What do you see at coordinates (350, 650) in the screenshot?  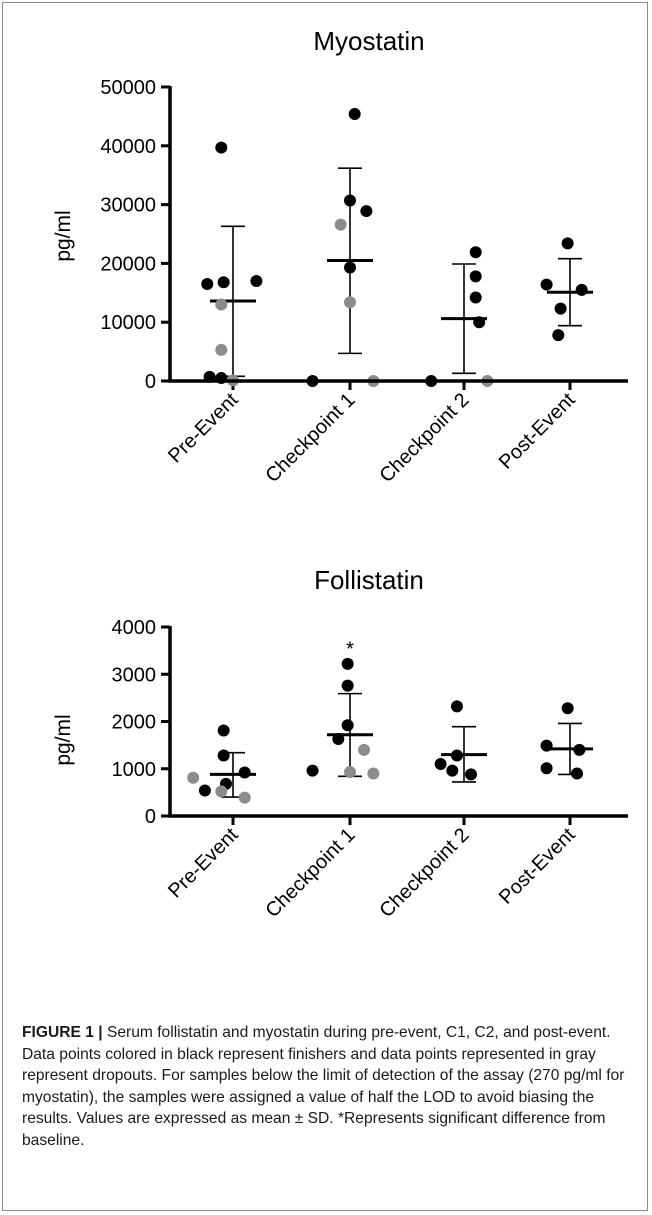 I see `significance-marker: *` at bounding box center [350, 650].